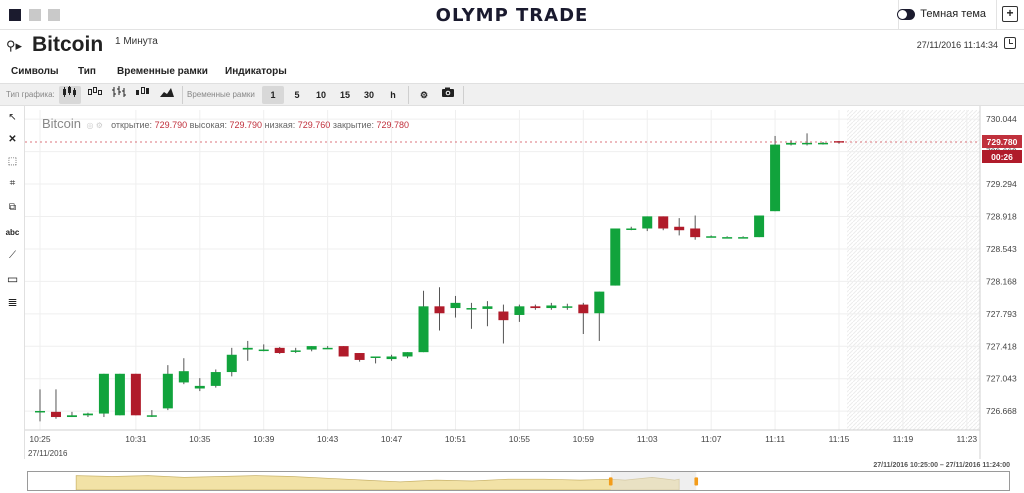 The width and height of the screenshot is (1024, 493). I want to click on navigator-right-handle, so click(696, 481).